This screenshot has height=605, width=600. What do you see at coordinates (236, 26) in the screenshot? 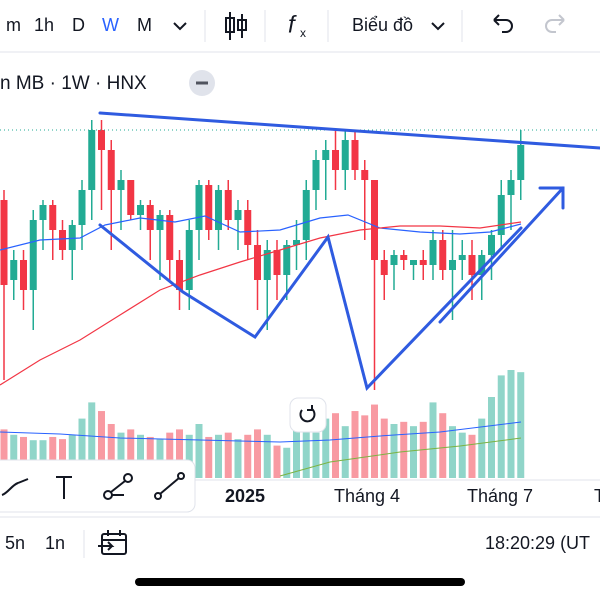
I see `candle-icon` at bounding box center [236, 26].